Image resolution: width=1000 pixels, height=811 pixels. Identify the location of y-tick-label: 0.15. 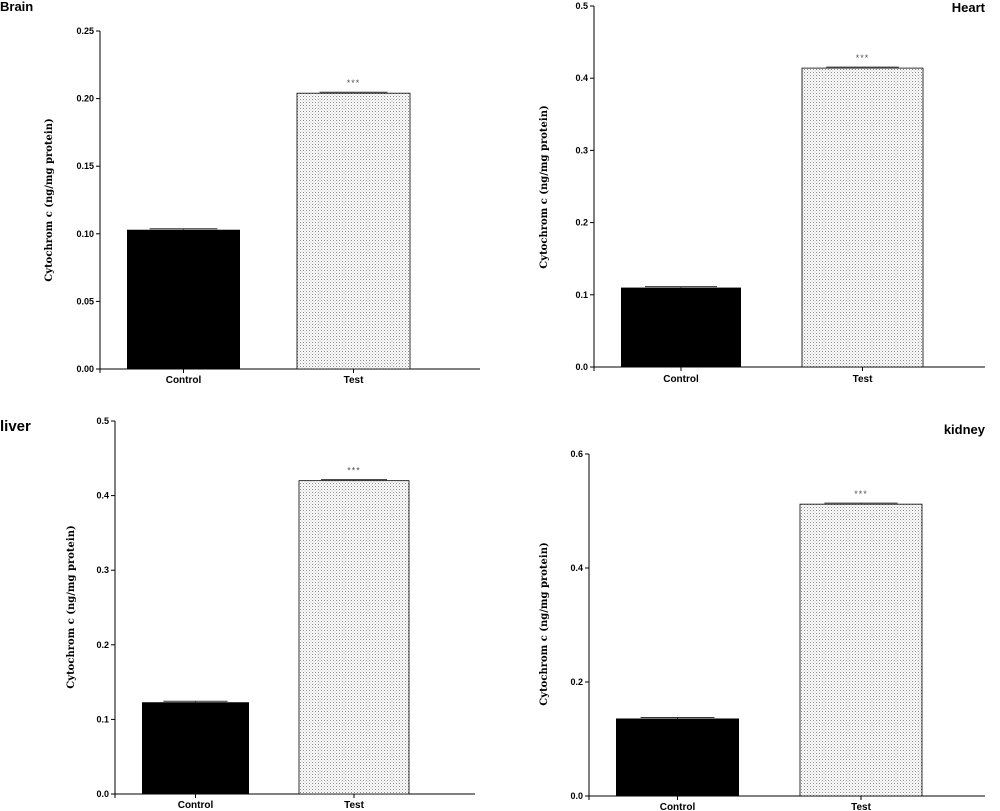
(85, 166).